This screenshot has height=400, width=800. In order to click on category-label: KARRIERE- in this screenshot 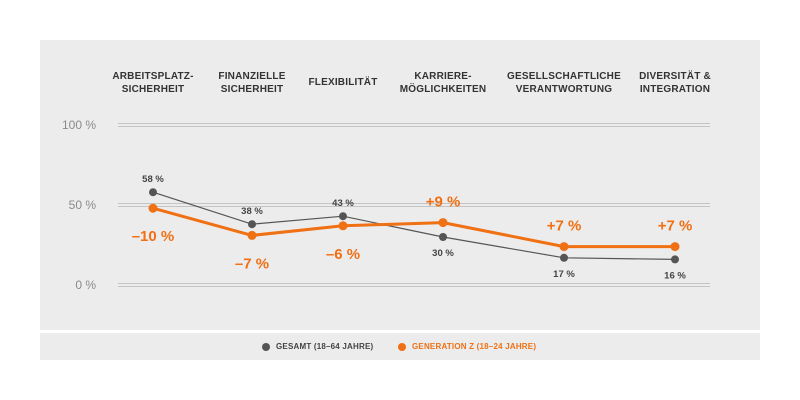, I will do `click(442, 76)`.